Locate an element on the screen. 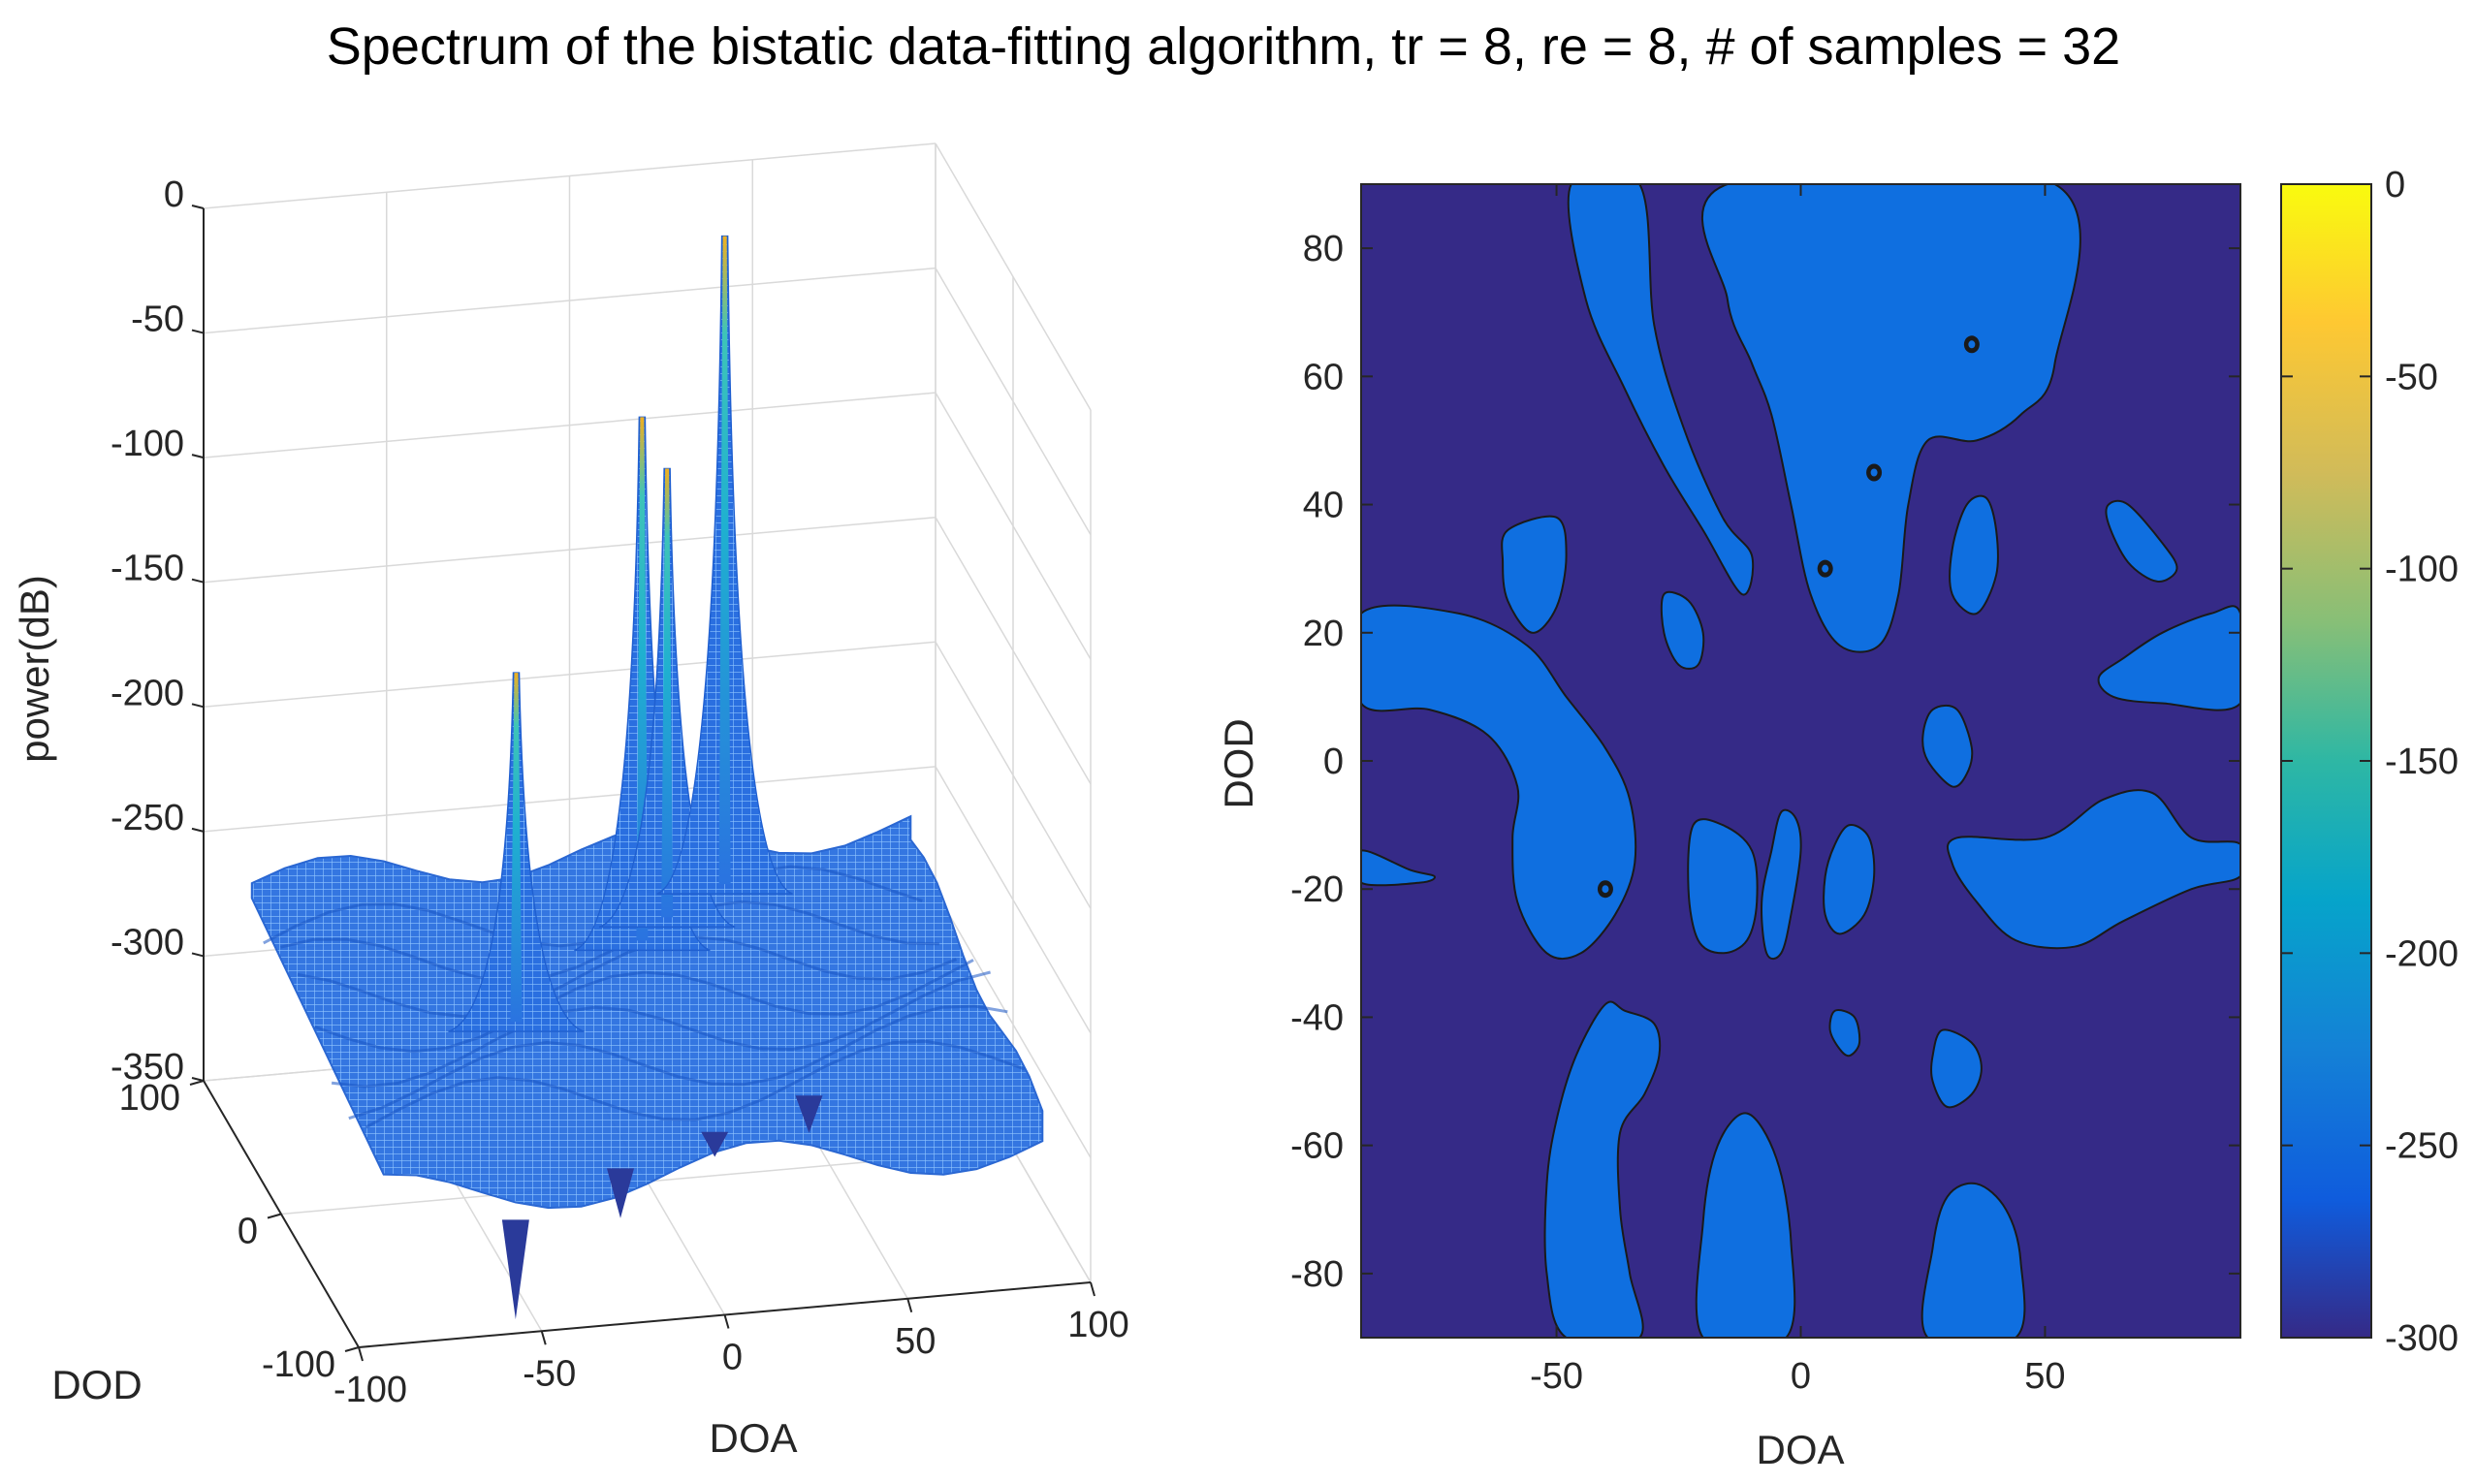  surface-peaks is located at coordinates (620, 634).